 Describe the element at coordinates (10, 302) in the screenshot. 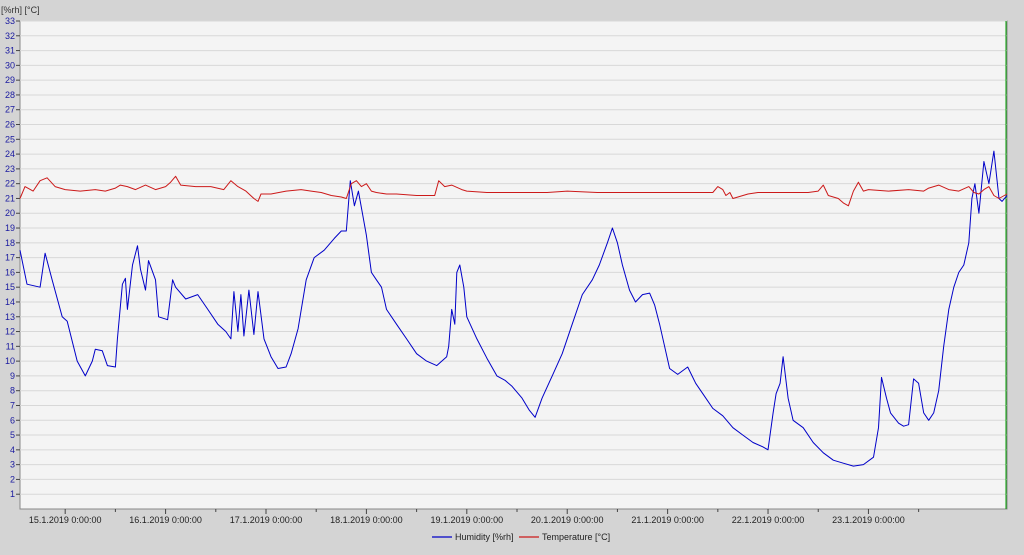

I see `y-tick-label: 14` at that location.